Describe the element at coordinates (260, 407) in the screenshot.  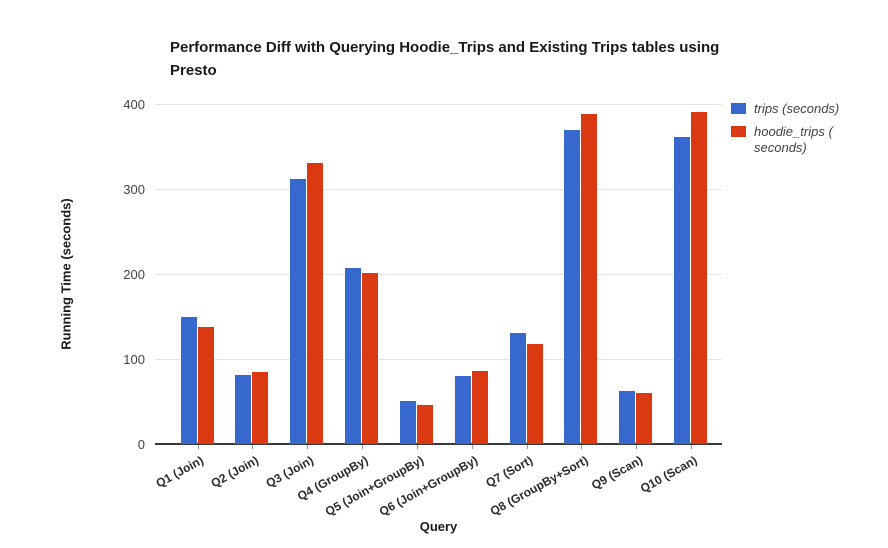
I see `bar-hoodie_trips-q2` at that location.